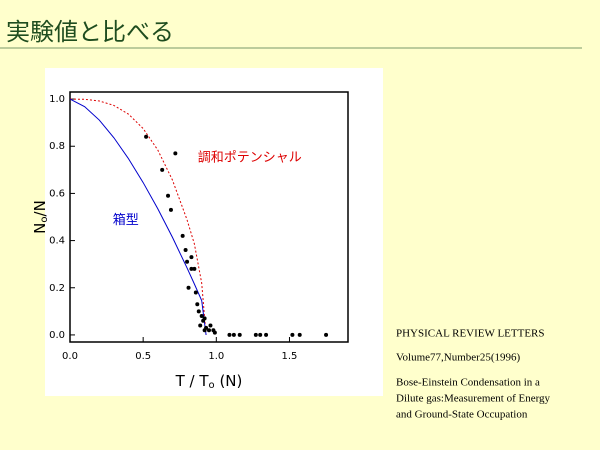 Image resolution: width=600 pixels, height=450 pixels. Describe the element at coordinates (216, 356) in the screenshot. I see `x-tick-label: 1.0` at that location.